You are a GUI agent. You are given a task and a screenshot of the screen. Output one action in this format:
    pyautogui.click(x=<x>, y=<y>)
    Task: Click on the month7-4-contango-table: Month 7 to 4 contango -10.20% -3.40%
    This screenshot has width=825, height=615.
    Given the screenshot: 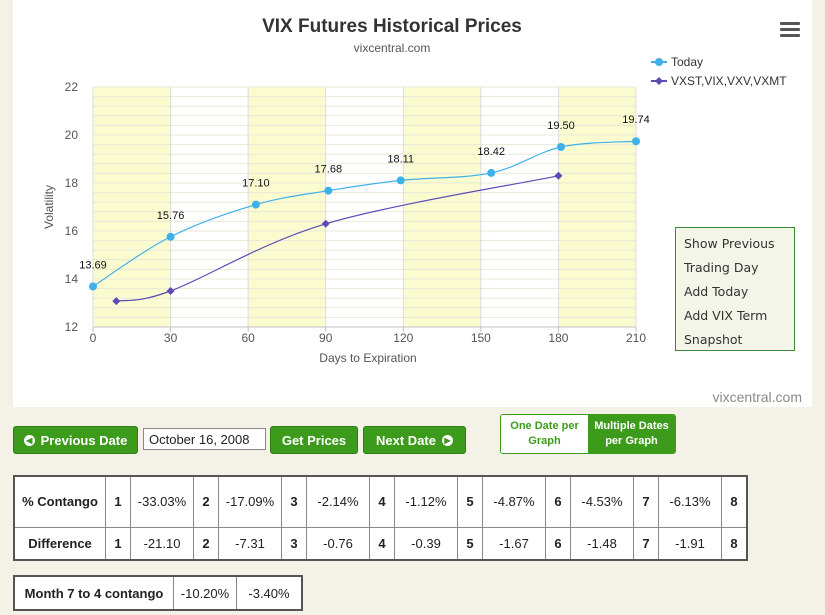 What is the action you would take?
    pyautogui.click(x=158, y=593)
    